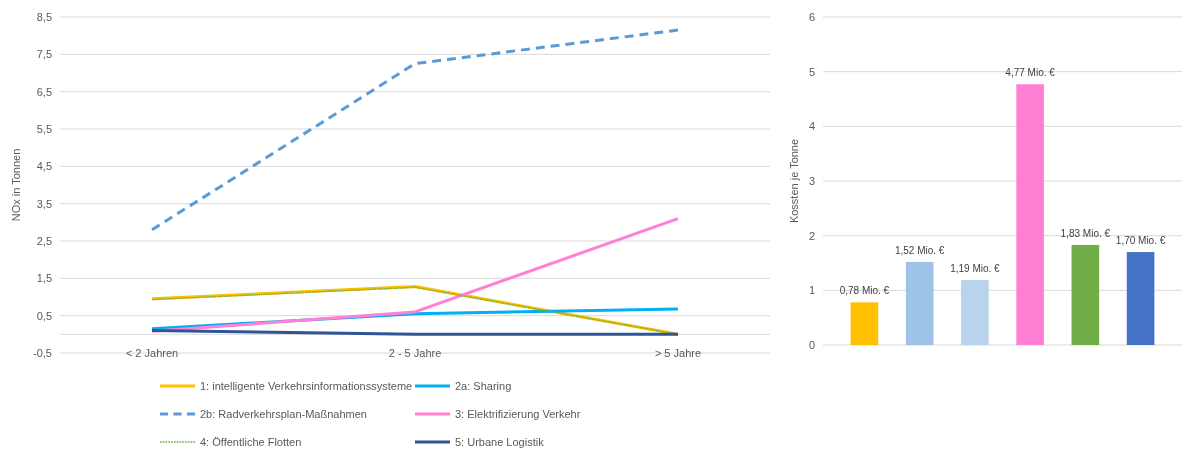 The height and width of the screenshot is (449, 1184). What do you see at coordinates (811, 126) in the screenshot?
I see `y-tick-label: 4` at bounding box center [811, 126].